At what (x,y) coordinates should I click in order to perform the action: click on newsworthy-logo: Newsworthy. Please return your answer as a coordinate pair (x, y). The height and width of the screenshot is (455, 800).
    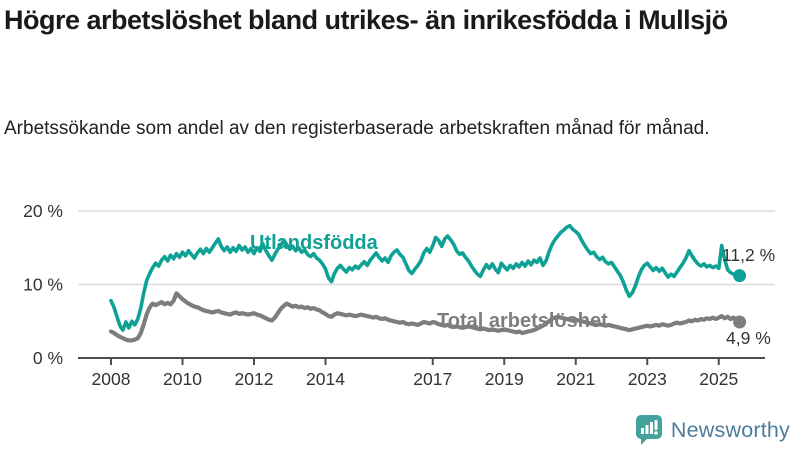
    Looking at the image, I should click on (712, 430).